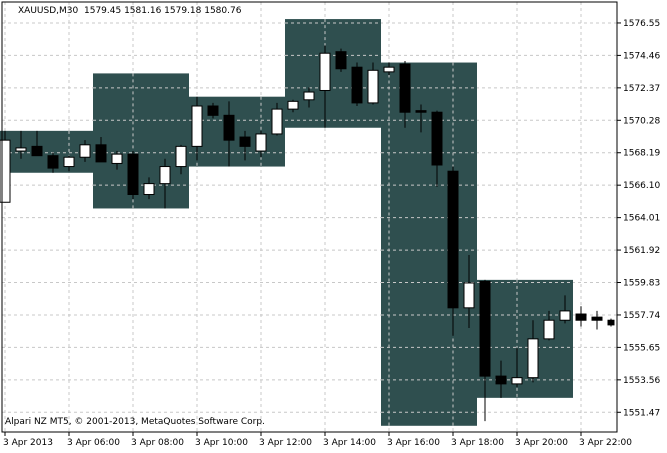 The width and height of the screenshot is (667, 453). What do you see at coordinates (641, 24) in the screenshot?
I see `price-tick-label: 1576.55` at bounding box center [641, 24].